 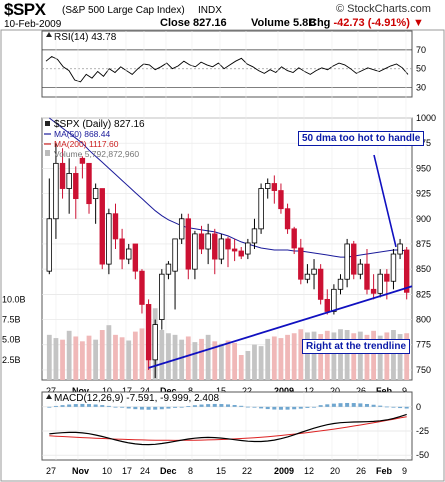 What do you see at coordinates (418, 407) in the screenshot?
I see `macd-tick-label: 0` at bounding box center [418, 407].